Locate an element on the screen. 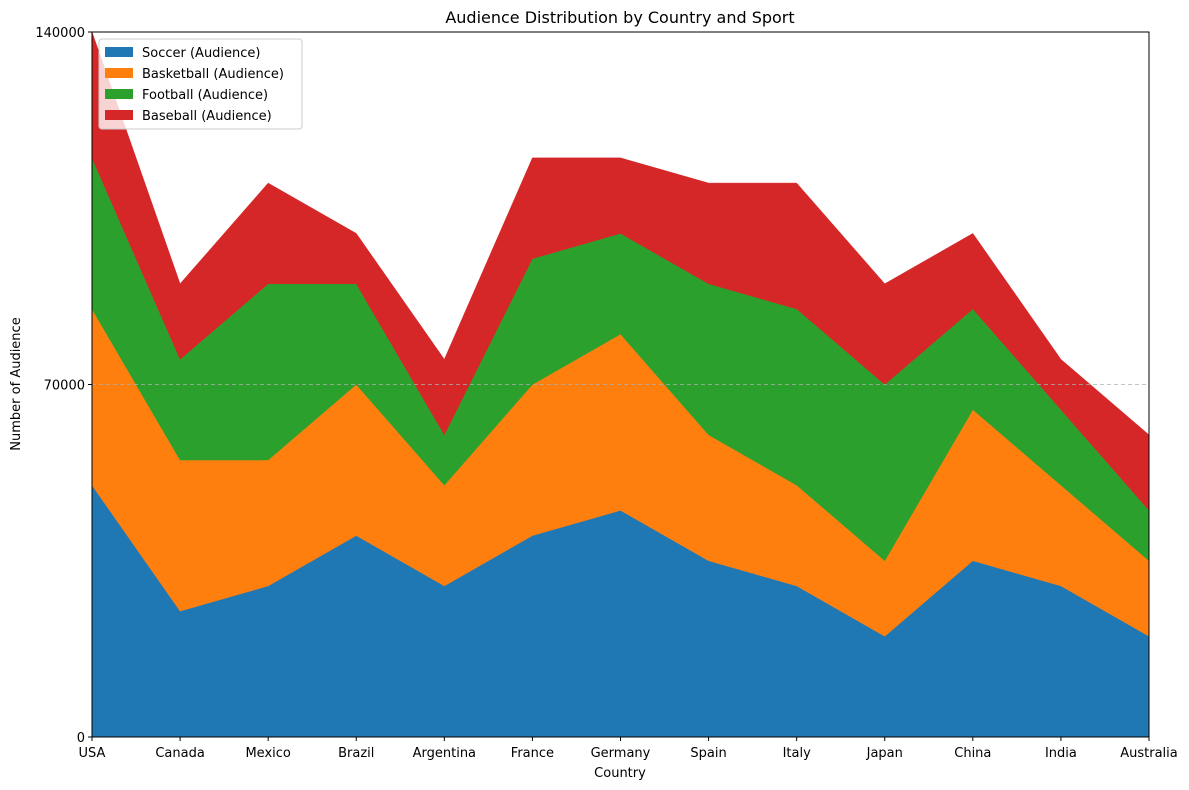  legend-label: Soccer (Audience) is located at coordinates (201, 53).